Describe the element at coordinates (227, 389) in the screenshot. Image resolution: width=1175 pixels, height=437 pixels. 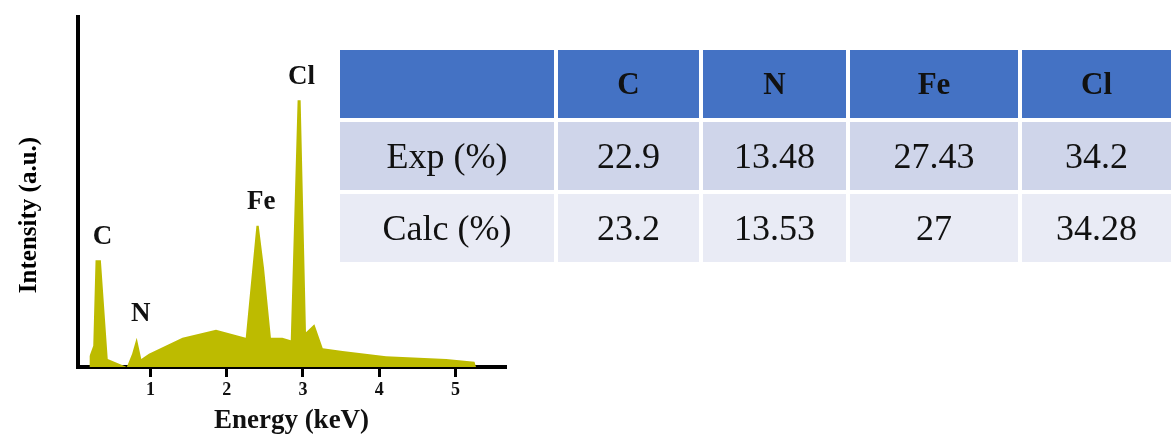
I see `x-tick-label: 2` at that location.